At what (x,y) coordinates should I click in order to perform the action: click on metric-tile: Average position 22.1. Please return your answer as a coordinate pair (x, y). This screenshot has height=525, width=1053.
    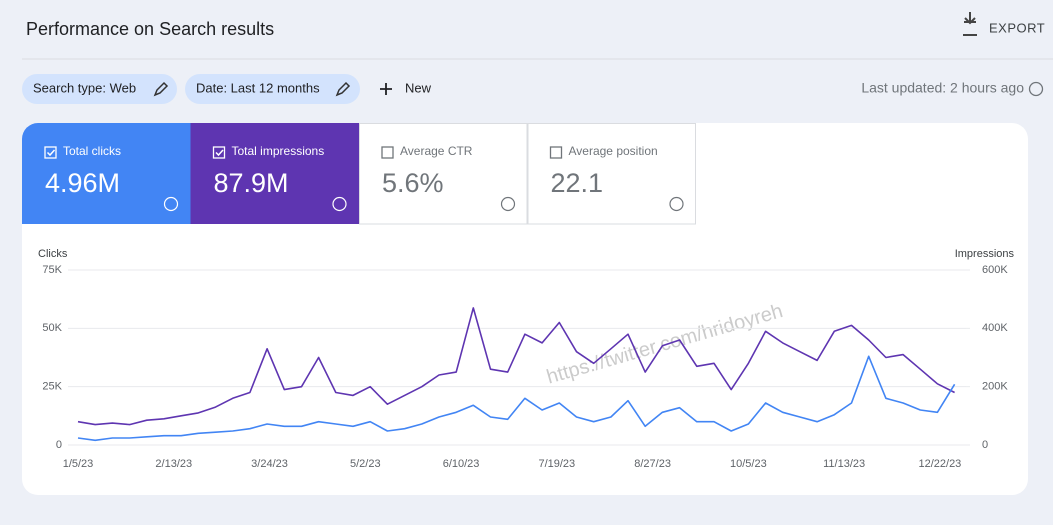
    Looking at the image, I should click on (611, 174).